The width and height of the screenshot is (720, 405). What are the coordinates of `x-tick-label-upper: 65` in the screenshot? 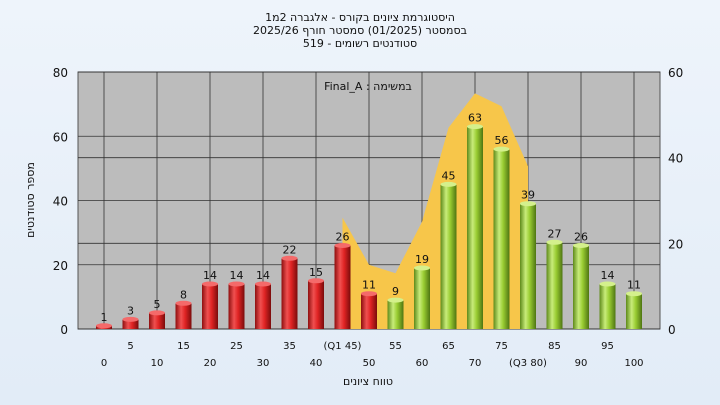 It's located at (448, 346).